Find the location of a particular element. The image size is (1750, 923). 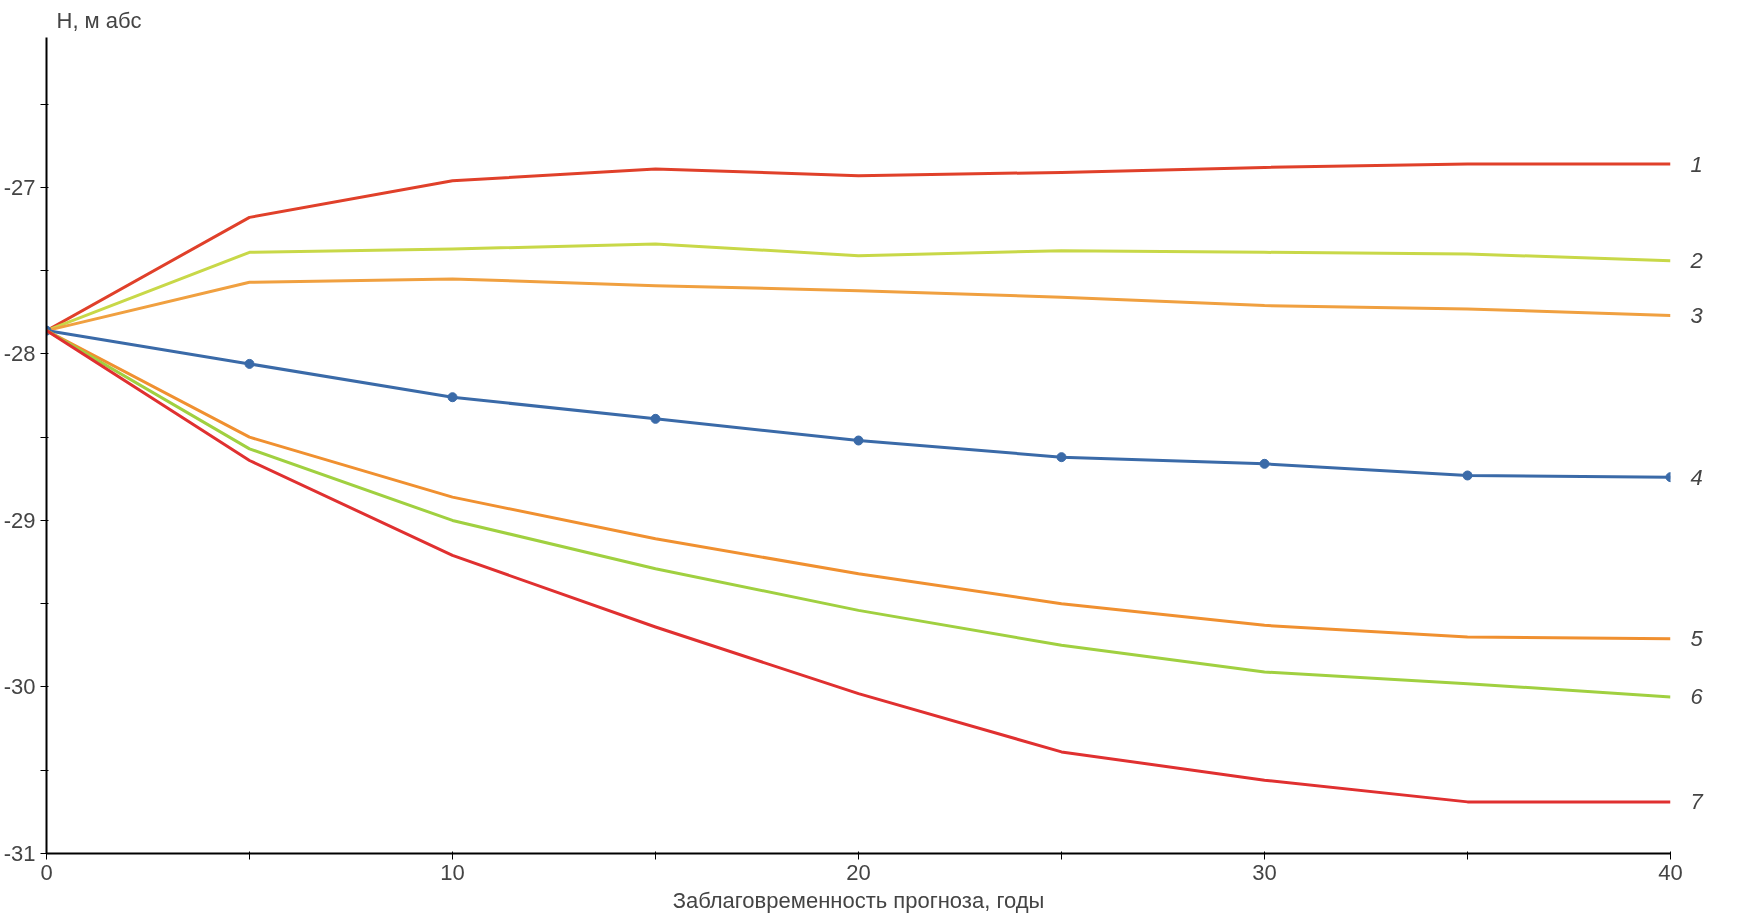

y-tick-label: -28 is located at coordinates (19, 354).